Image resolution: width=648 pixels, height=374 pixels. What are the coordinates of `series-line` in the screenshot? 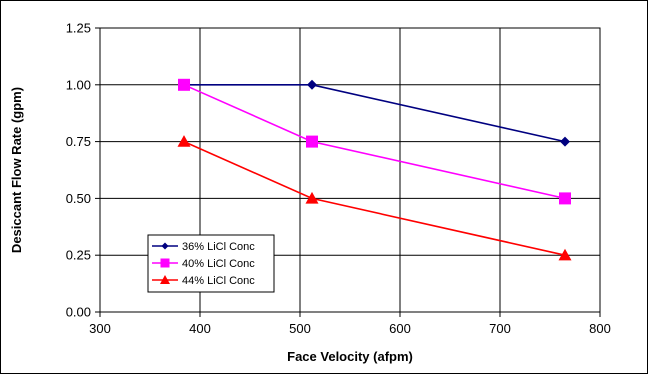 It's located at (375, 113).